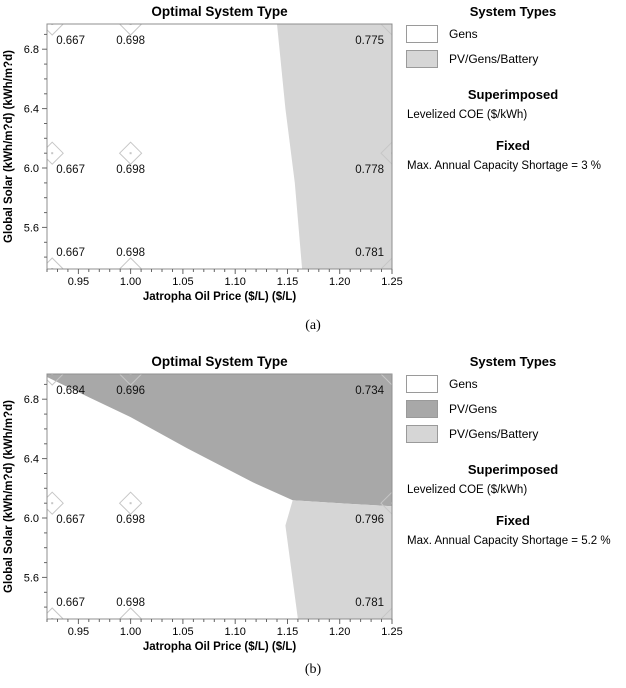 The width and height of the screenshot is (626, 688). What do you see at coordinates (31, 110) in the screenshot?
I see `y-tick-label: 6.4` at bounding box center [31, 110].